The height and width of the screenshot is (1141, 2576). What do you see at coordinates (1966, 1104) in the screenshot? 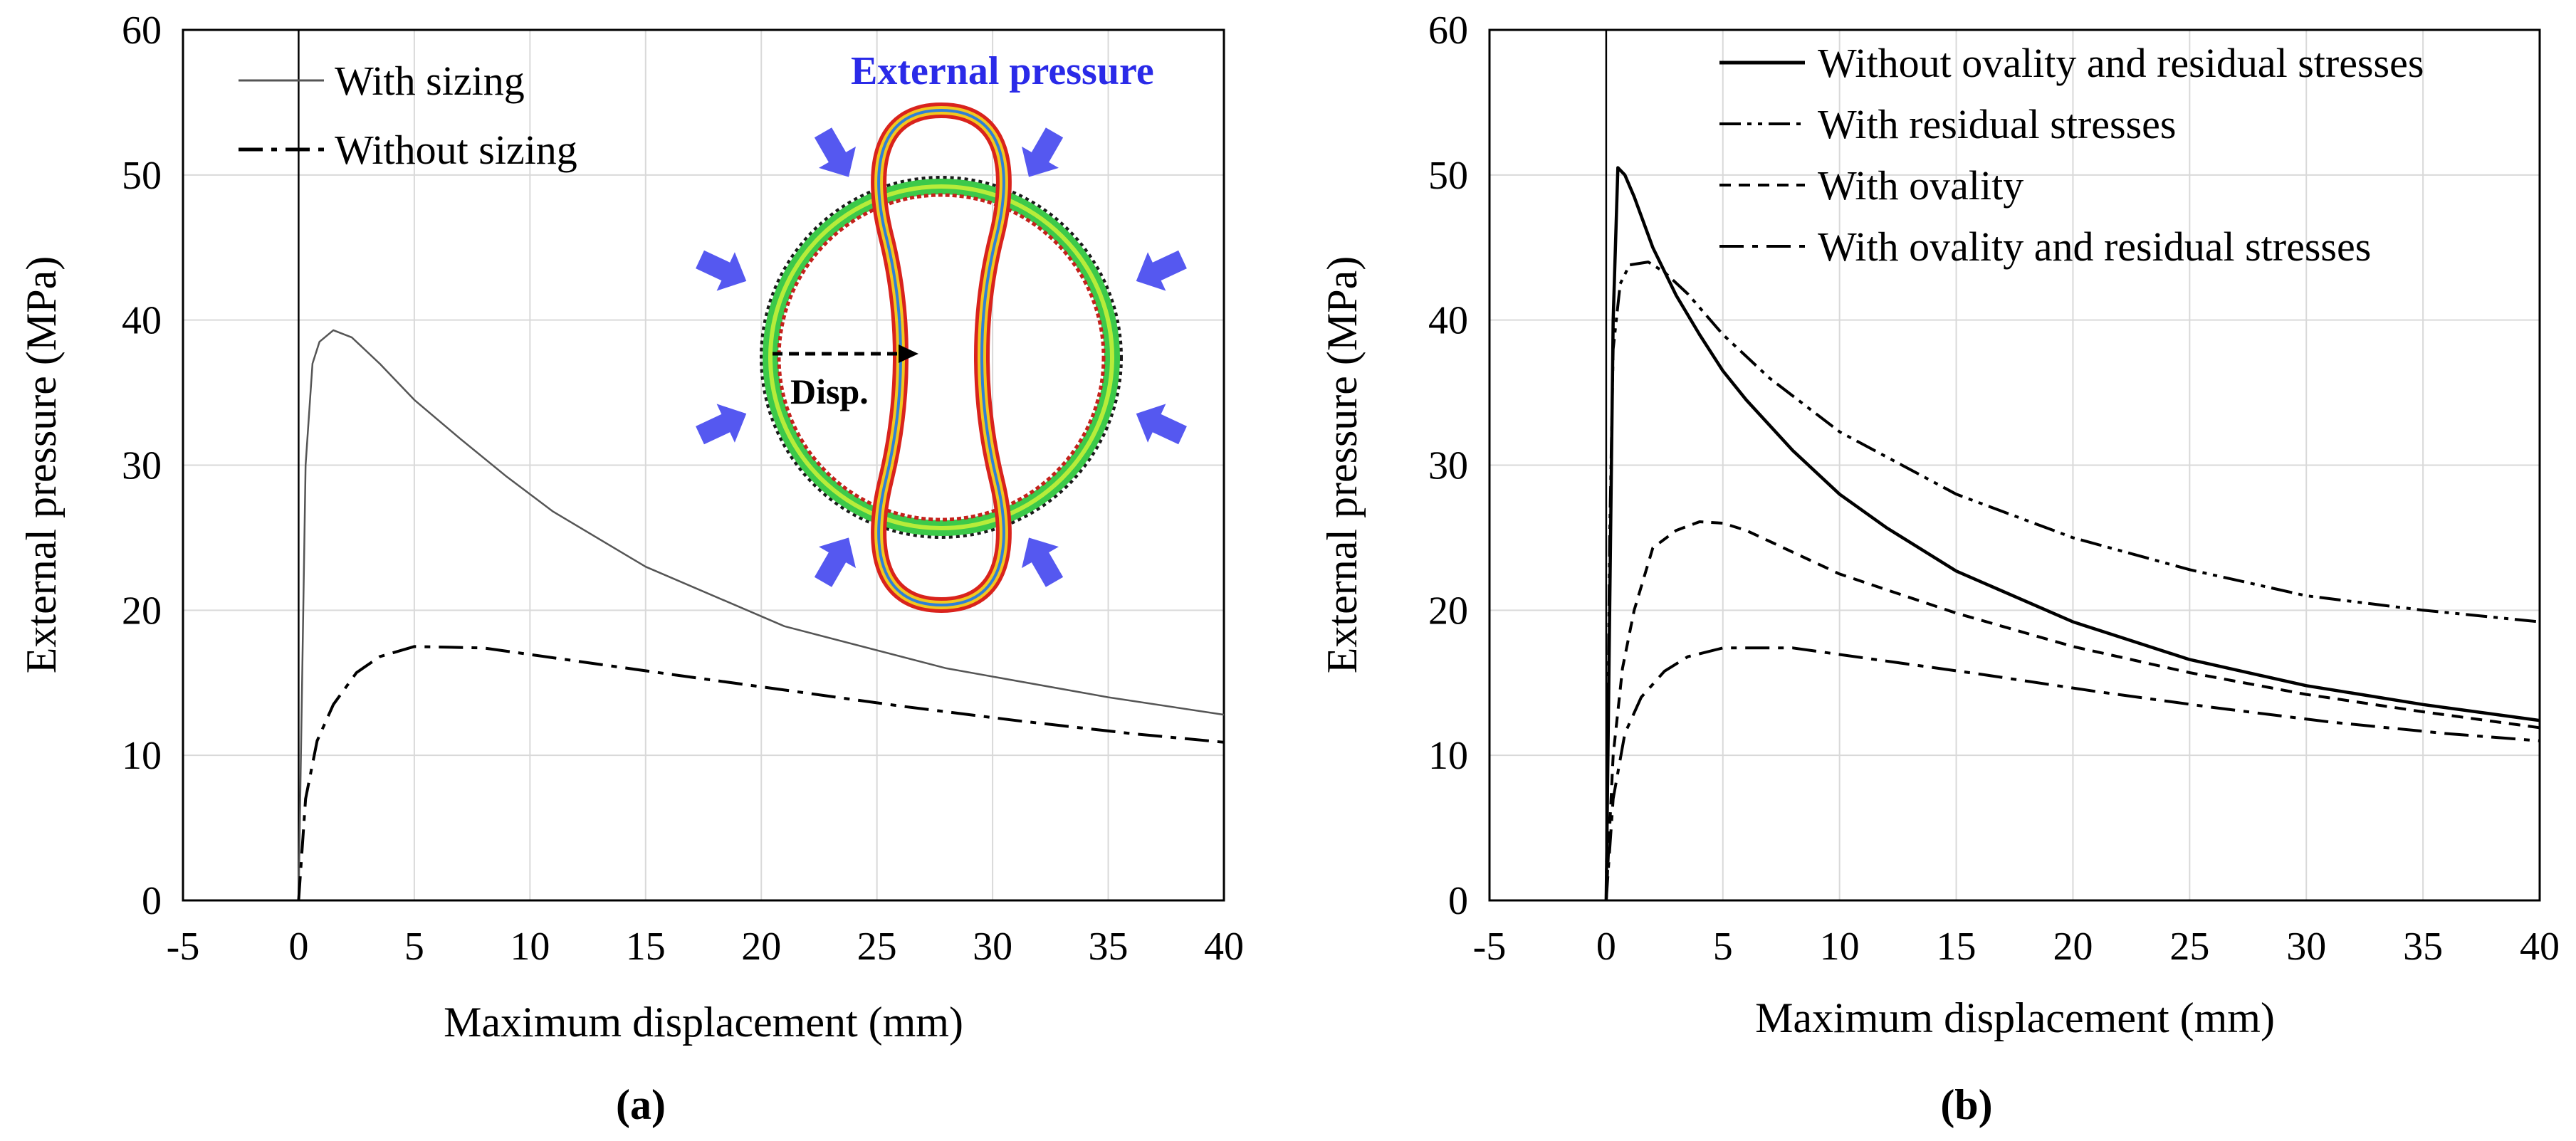
I see `panel-b-caption: (b)` at bounding box center [1966, 1104].